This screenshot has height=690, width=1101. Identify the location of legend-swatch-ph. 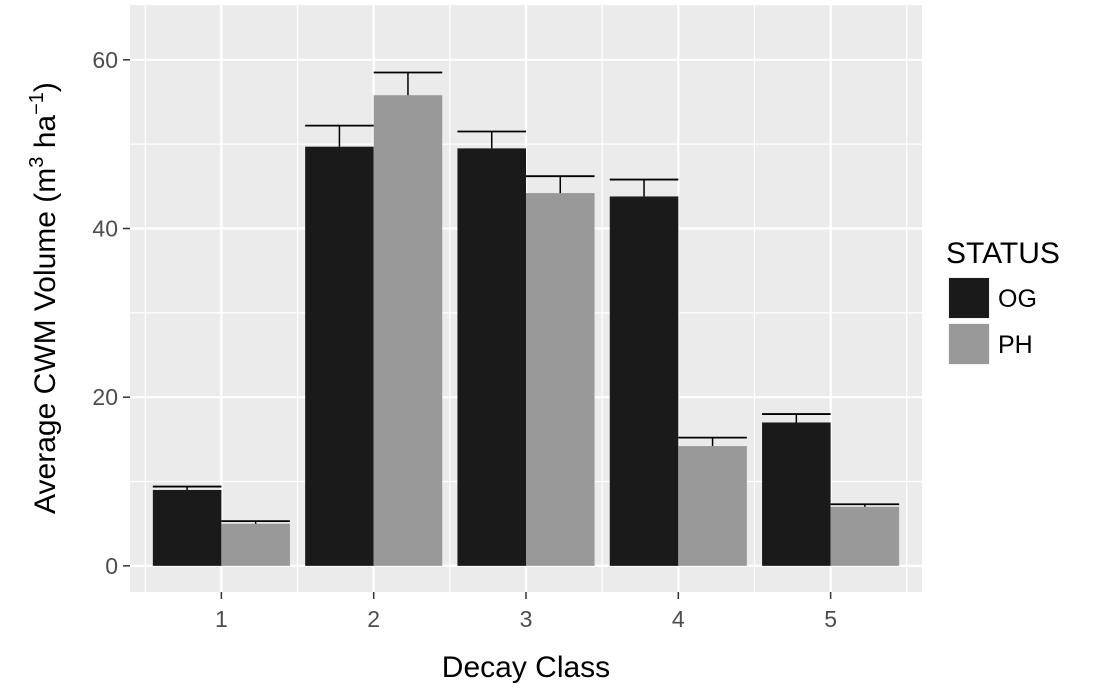
(969, 344).